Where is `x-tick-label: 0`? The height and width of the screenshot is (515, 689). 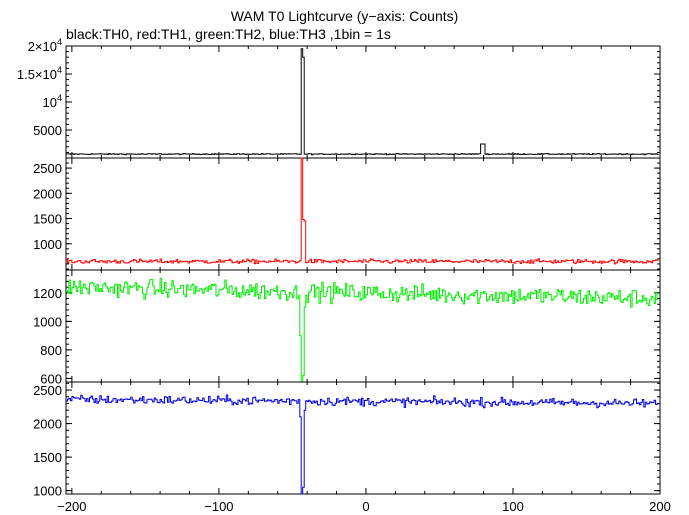
x-tick-label: 0 is located at coordinates (365, 506).